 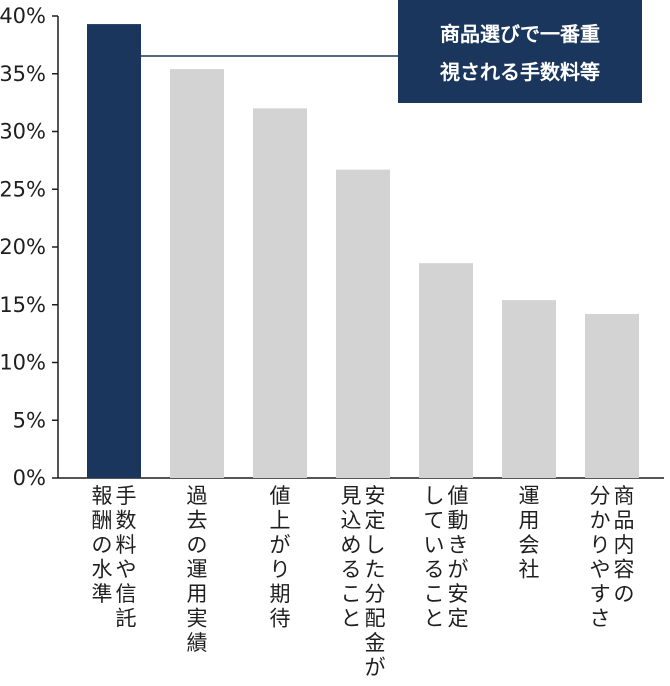 I want to click on x-category-label-line: 値上がり期待, so click(x=280, y=557).